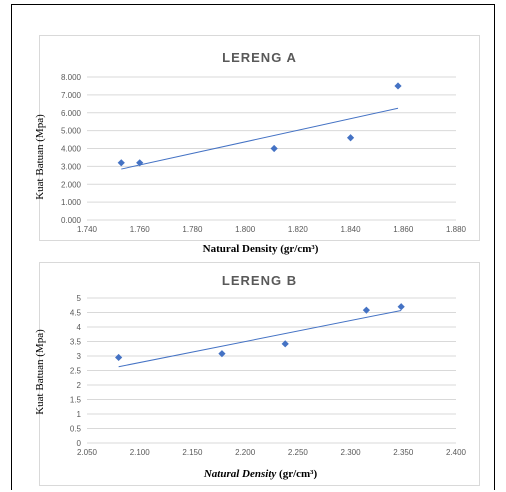 Image resolution: width=506 pixels, height=492 pixels. I want to click on x-tick-label: 1.880, so click(456, 229).